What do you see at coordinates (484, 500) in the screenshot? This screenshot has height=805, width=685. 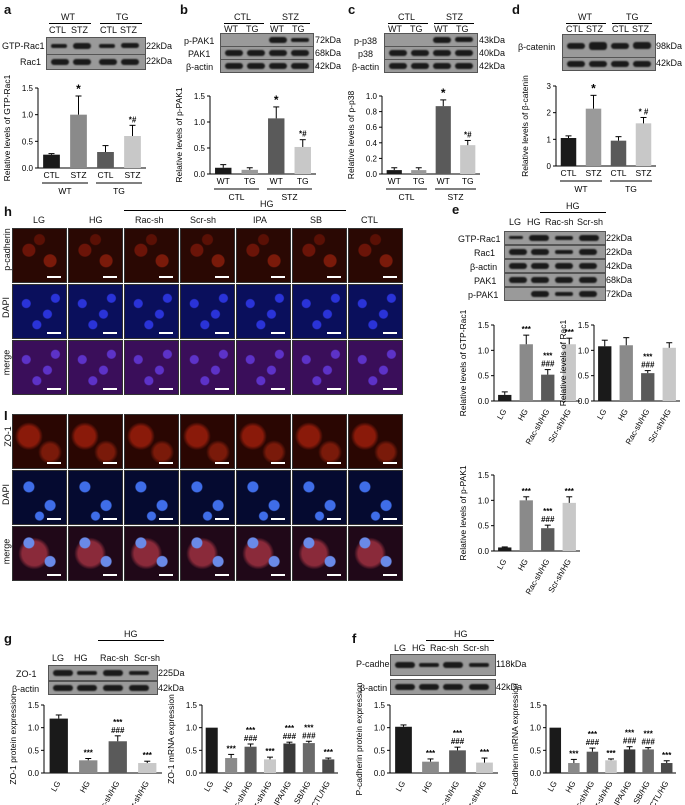 I see `e3-ytick-label: 1.0` at bounding box center [484, 500].